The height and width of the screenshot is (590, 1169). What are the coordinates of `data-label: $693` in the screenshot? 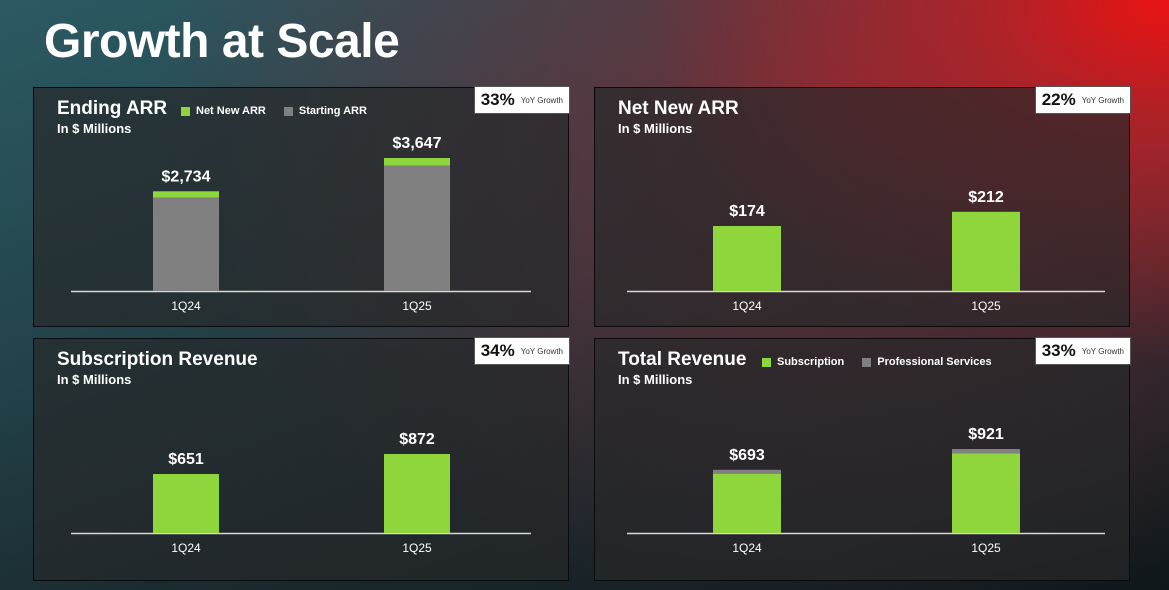 It's located at (747, 455).